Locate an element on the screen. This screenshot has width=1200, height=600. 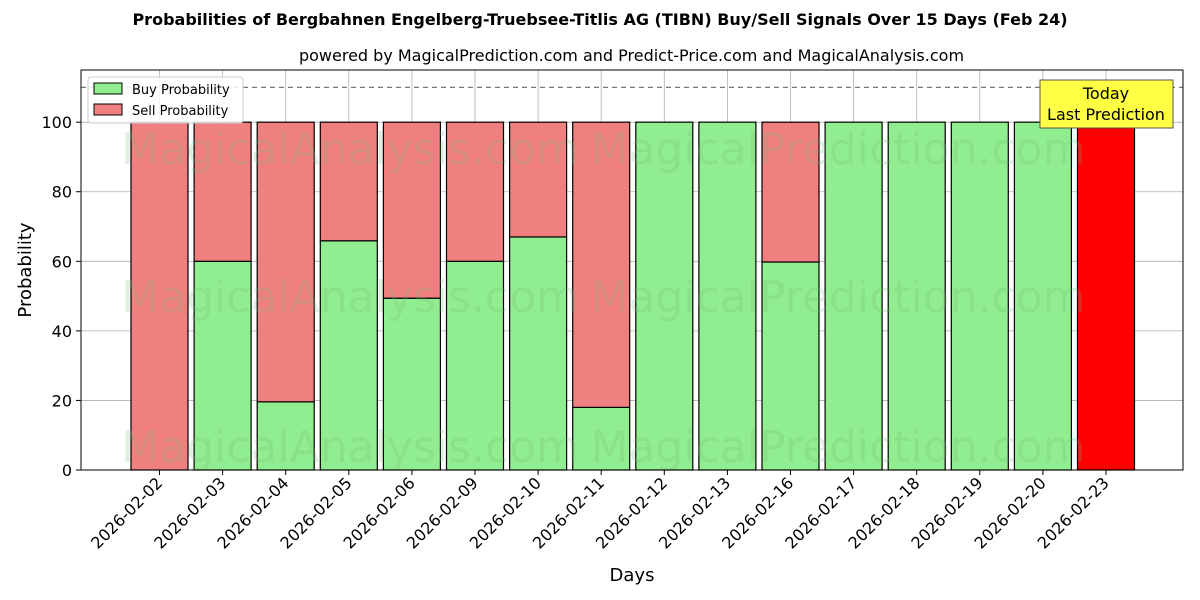
y-tick-label: 60 is located at coordinates (62, 261).